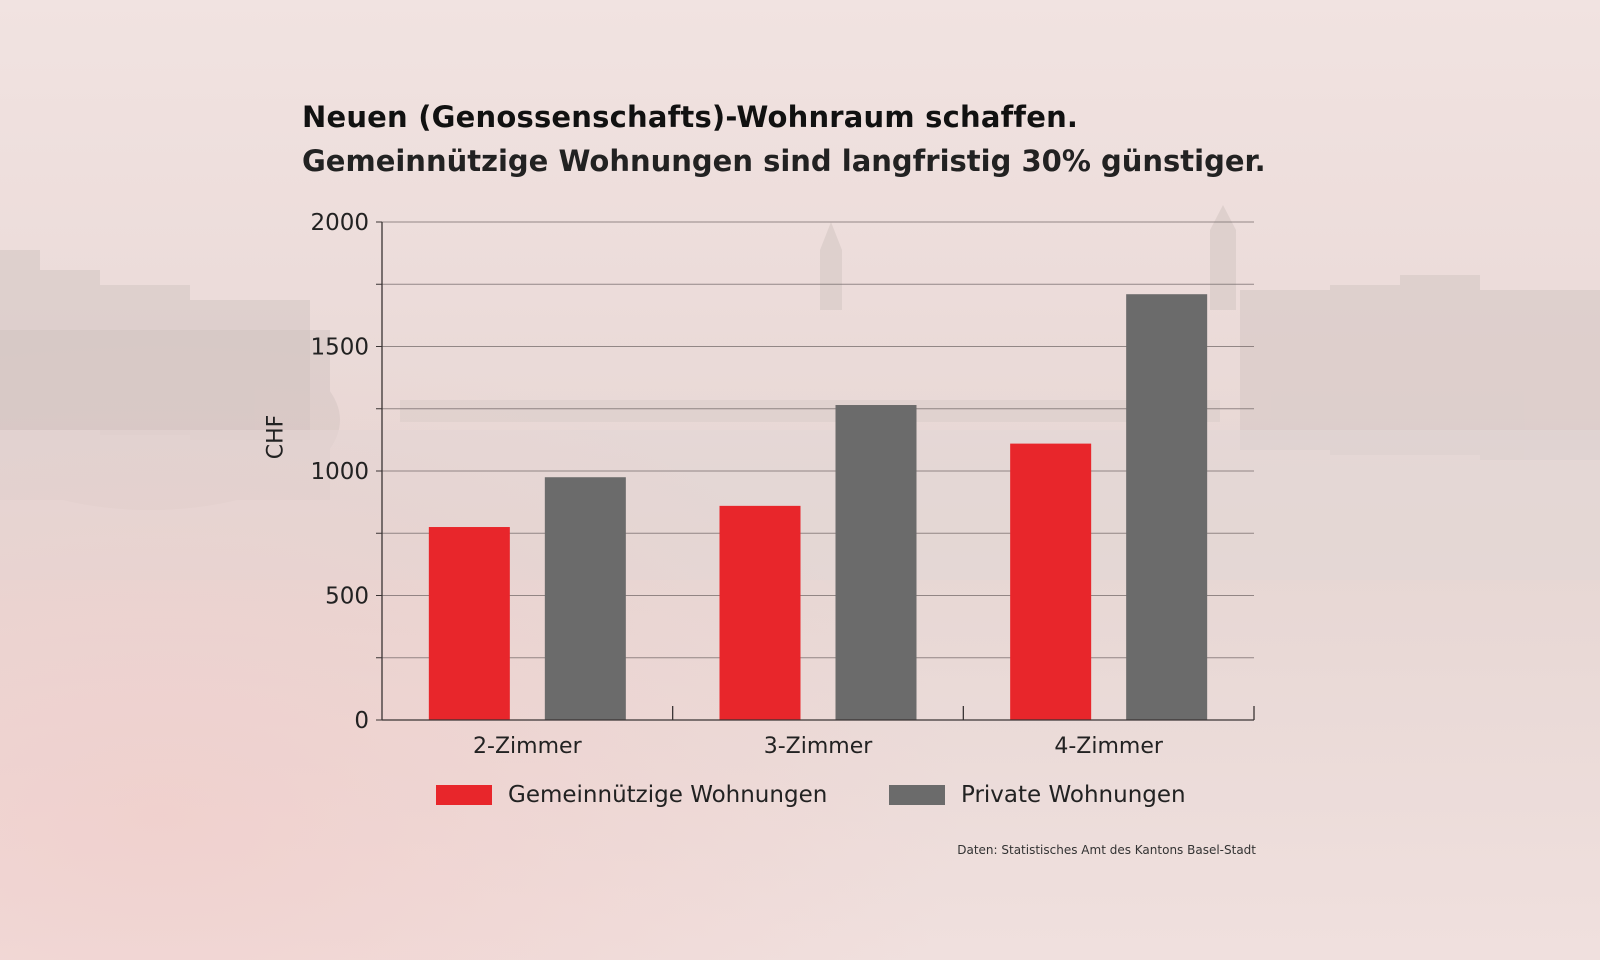  Describe the element at coordinates (339, 223) in the screenshot. I see `y-tick-label: 2000` at that location.